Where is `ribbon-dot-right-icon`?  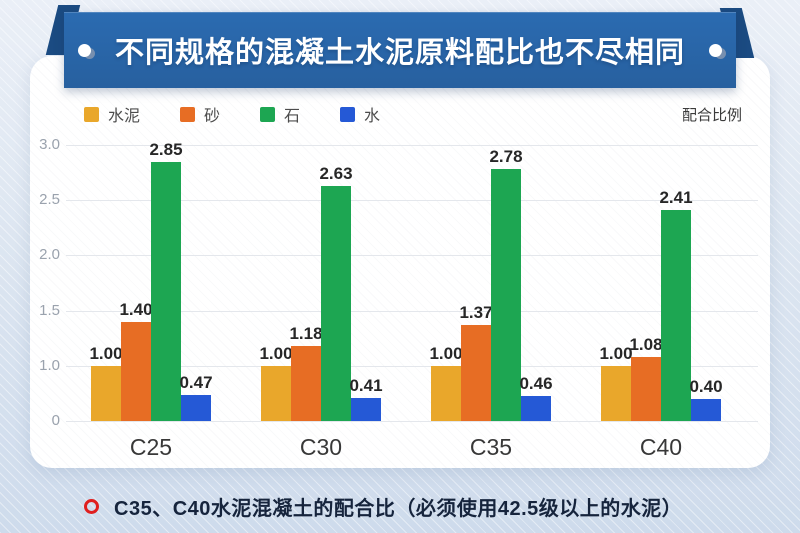
ribbon-dot-right-icon is located at coordinates (715, 50).